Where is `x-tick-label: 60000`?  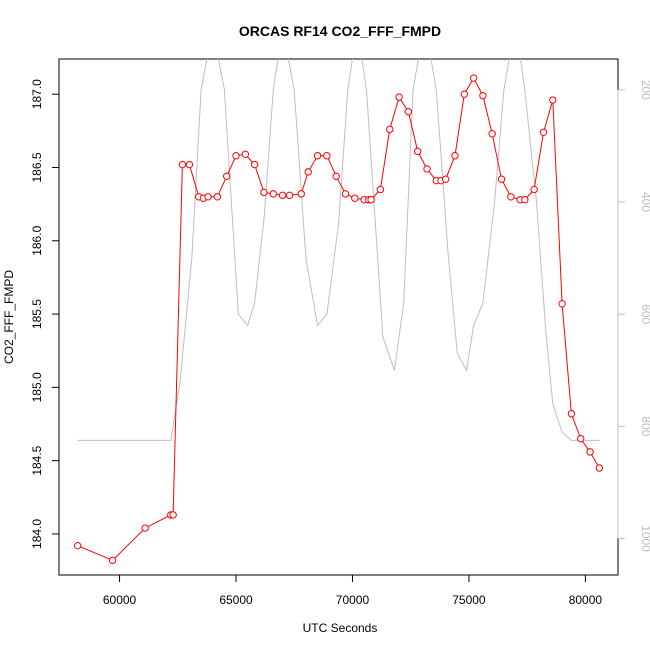
x-tick-label: 60000 is located at coordinates (120, 600).